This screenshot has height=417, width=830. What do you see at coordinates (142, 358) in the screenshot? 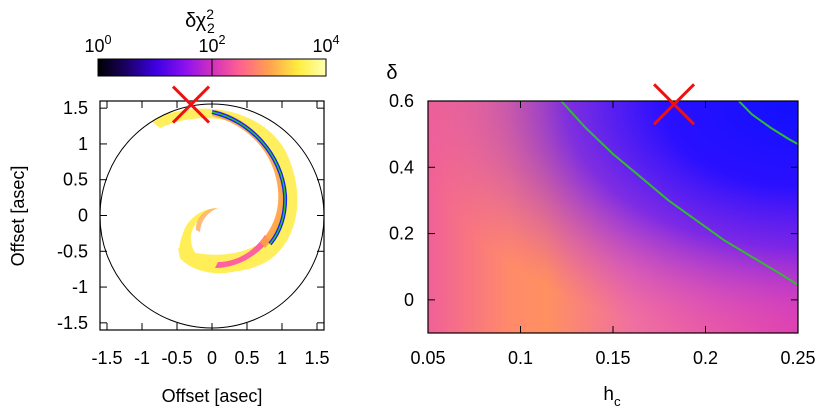
I see `left-x-tick-label: -1` at bounding box center [142, 358].